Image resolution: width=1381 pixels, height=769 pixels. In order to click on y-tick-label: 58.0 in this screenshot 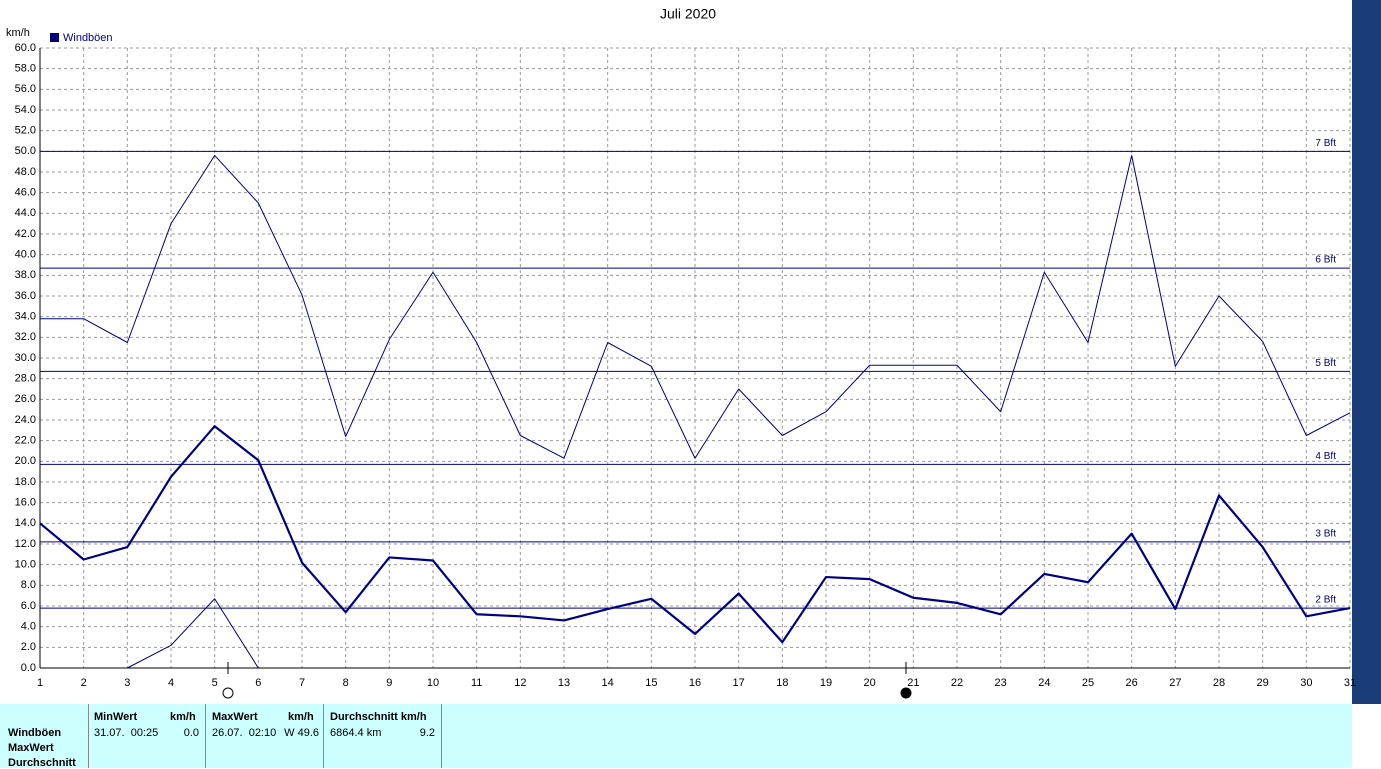, I will do `click(25, 69)`.